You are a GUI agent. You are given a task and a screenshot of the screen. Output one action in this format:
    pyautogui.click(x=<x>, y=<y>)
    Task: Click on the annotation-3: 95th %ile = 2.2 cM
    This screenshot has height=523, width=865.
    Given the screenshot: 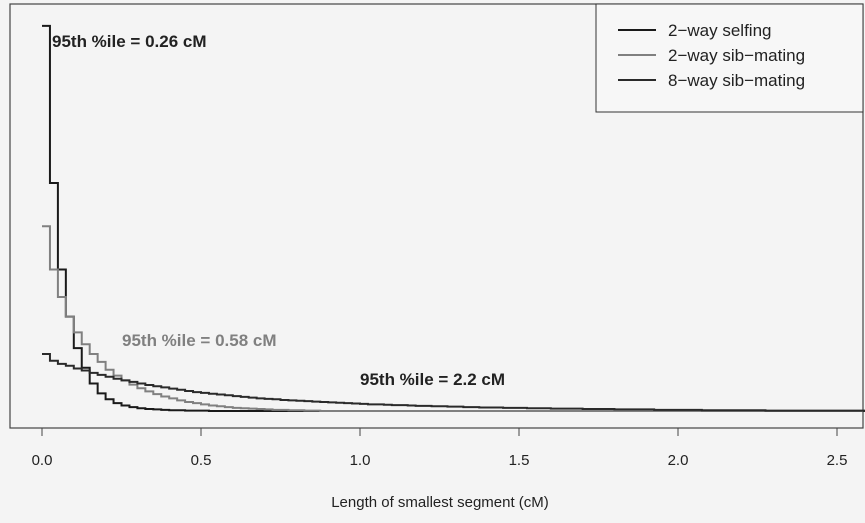 What is the action you would take?
    pyautogui.click(x=432, y=379)
    